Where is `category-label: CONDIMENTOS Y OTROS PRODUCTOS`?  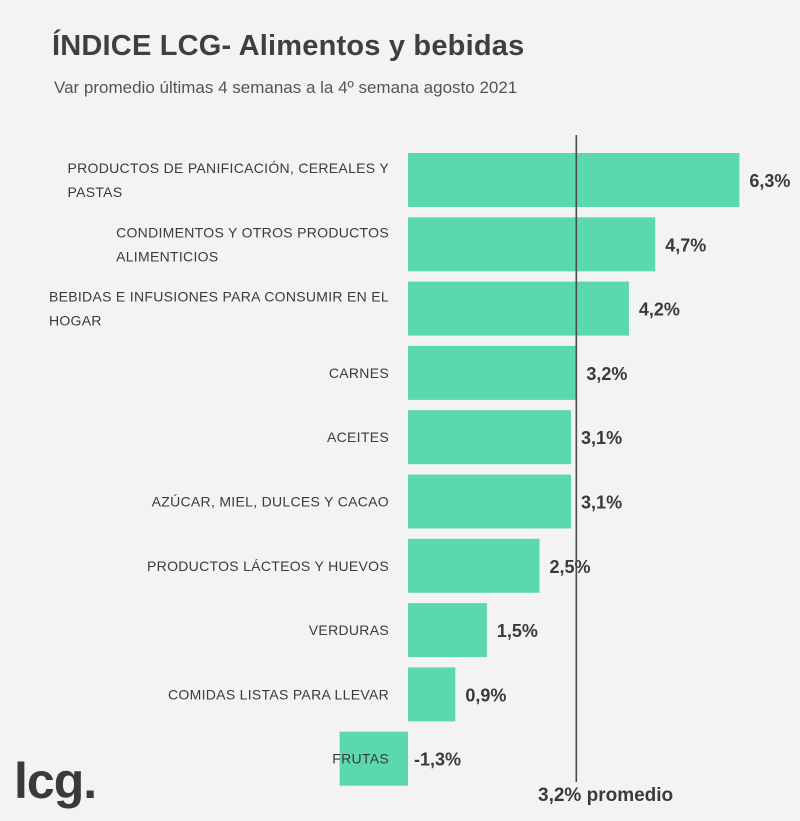
category-label: CONDIMENTOS Y OTROS PRODUCTOS is located at coordinates (252, 232).